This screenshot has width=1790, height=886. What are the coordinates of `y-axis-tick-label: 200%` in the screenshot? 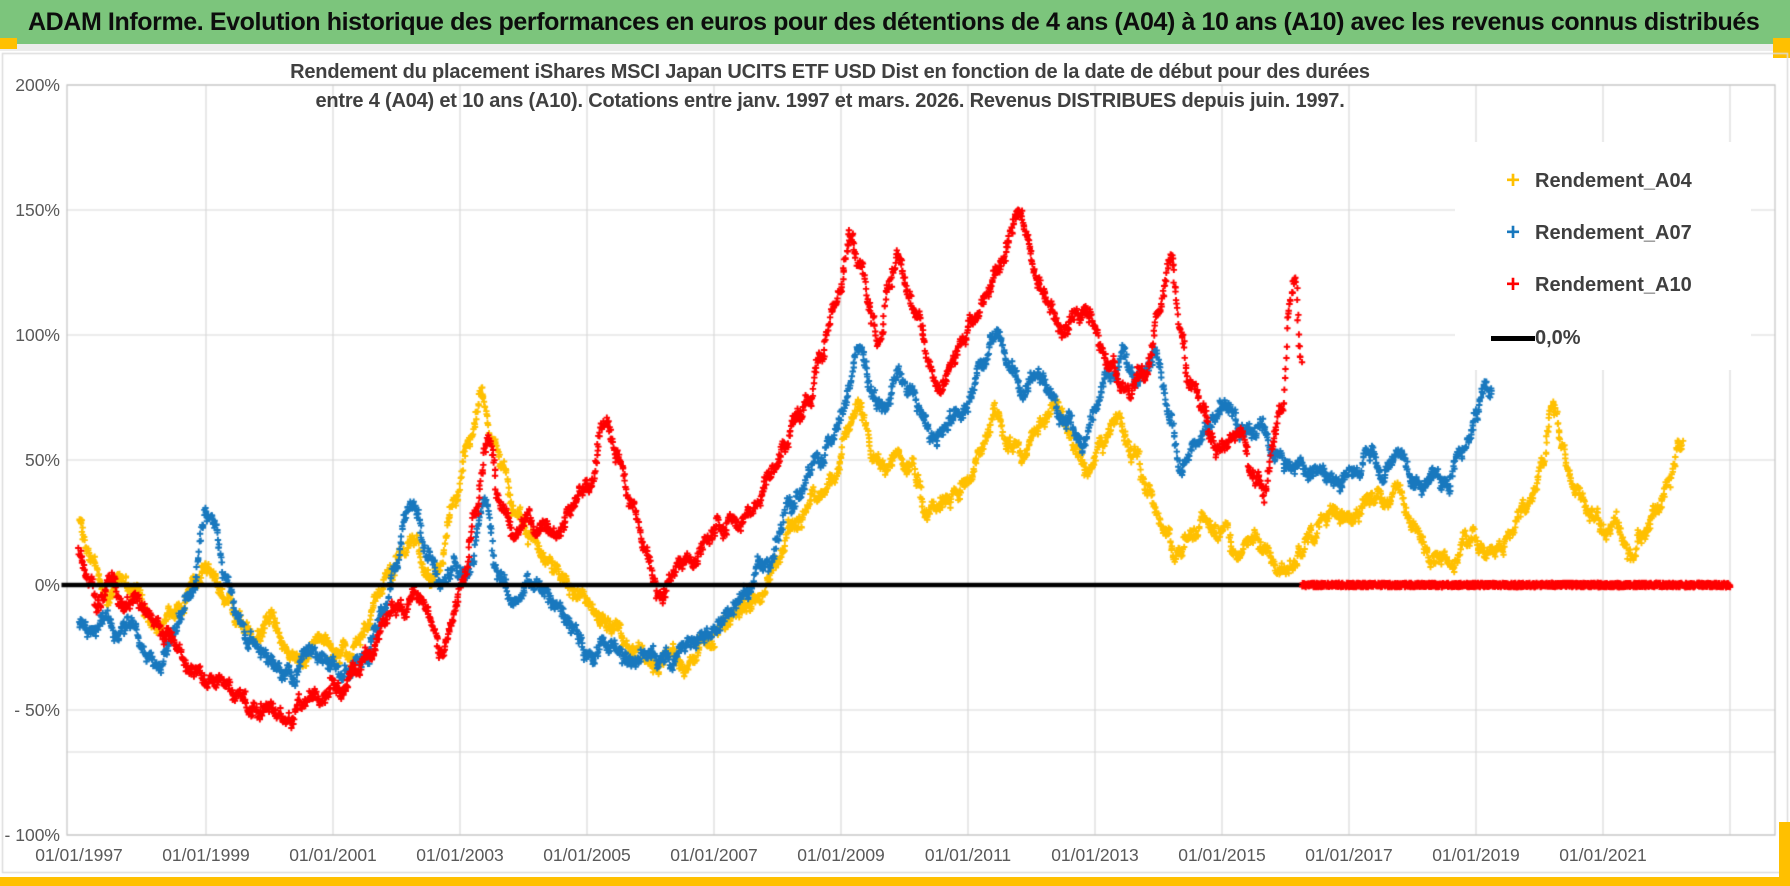 It's located at (37, 85).